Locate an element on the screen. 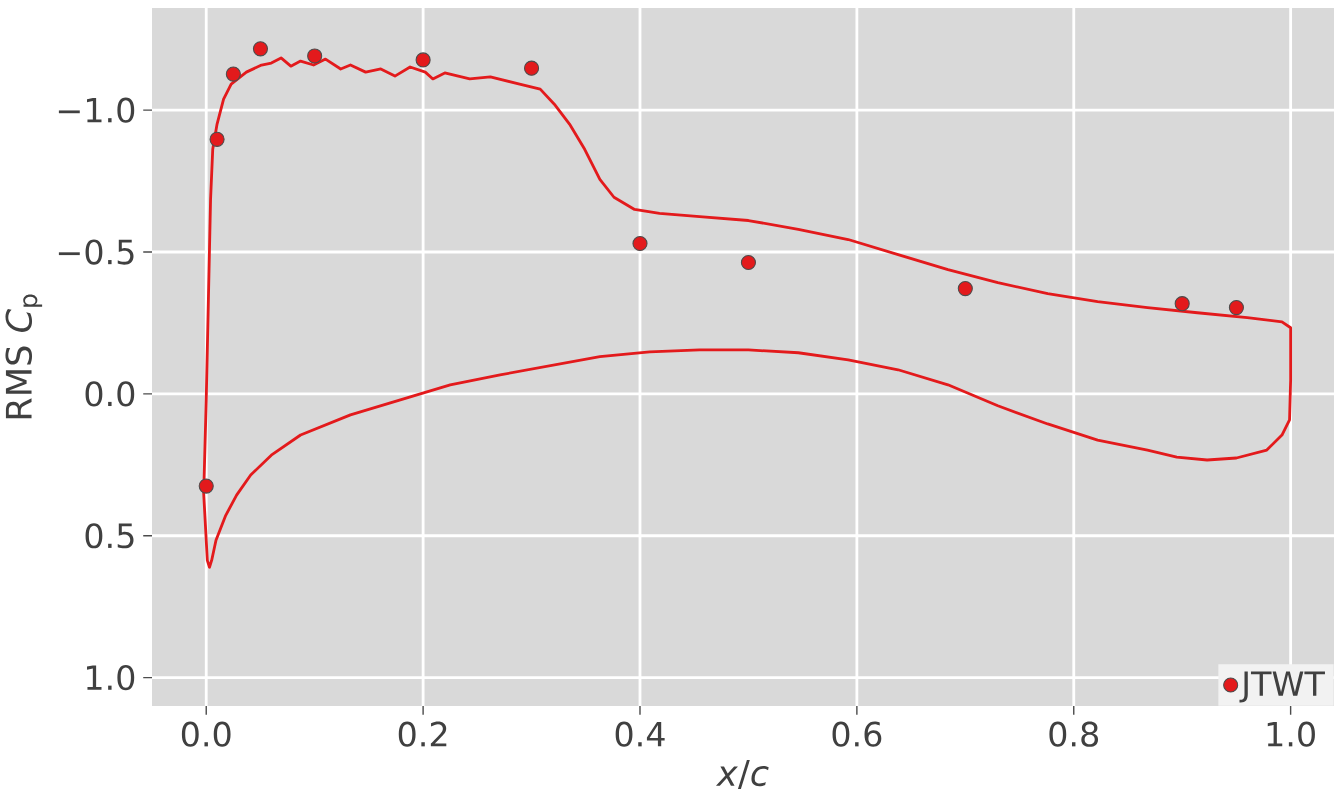 The width and height of the screenshot is (1334, 797). y-tick-label: 0.0 is located at coordinates (110, 394).